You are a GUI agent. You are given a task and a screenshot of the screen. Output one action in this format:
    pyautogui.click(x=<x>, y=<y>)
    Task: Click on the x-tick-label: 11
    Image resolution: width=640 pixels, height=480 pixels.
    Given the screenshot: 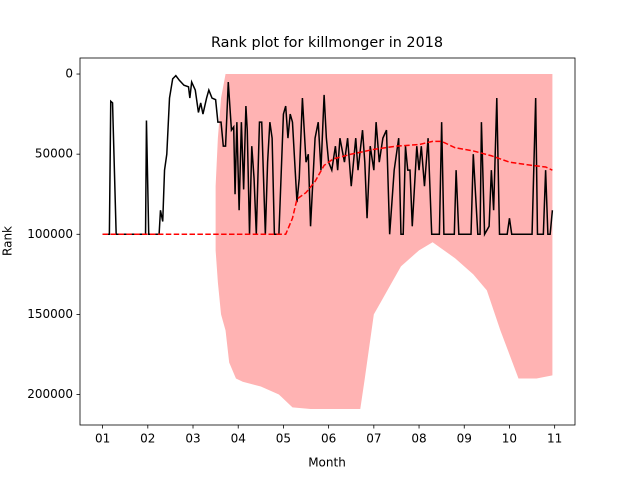 What is the action you would take?
    pyautogui.click(x=554, y=439)
    